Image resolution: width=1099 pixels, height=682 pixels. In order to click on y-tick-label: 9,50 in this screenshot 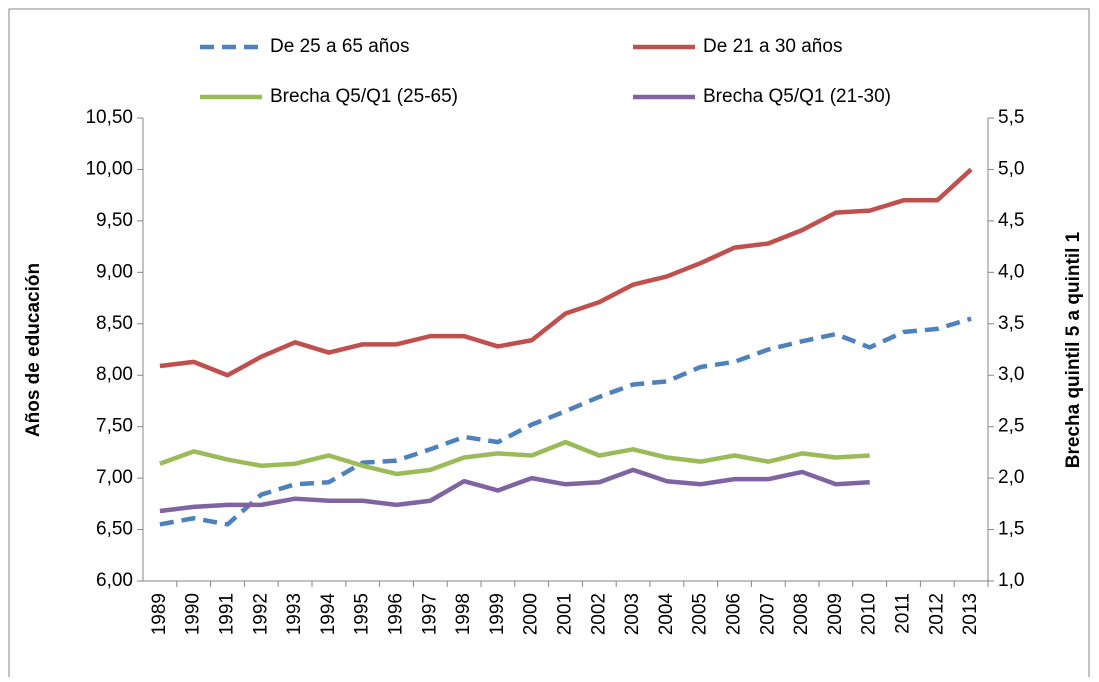, I will do `click(114, 220)`.